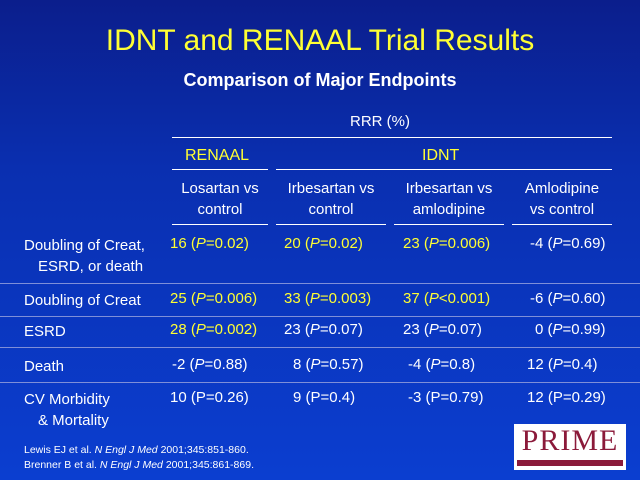 This screenshot has height=480, width=640. Describe the element at coordinates (323, 243) in the screenshot. I see `table-cell: 20 (P=0.02)` at that location.